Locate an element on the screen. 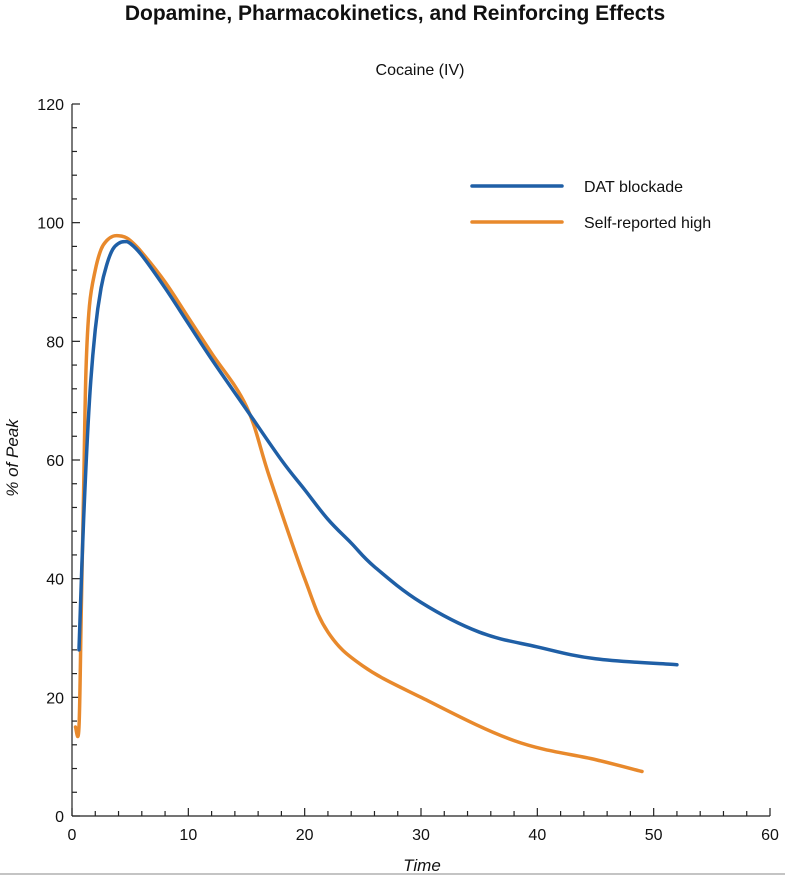  legend: DAT blockade Self-reported high is located at coordinates (590, 205).